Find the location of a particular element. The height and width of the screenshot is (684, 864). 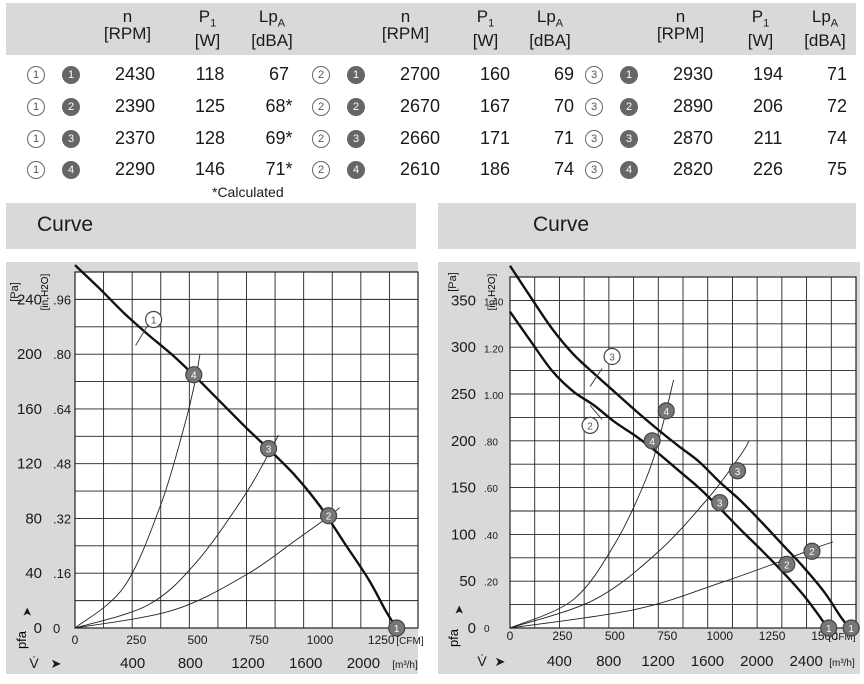

speed-circle-icon: 2 is located at coordinates (321, 139).